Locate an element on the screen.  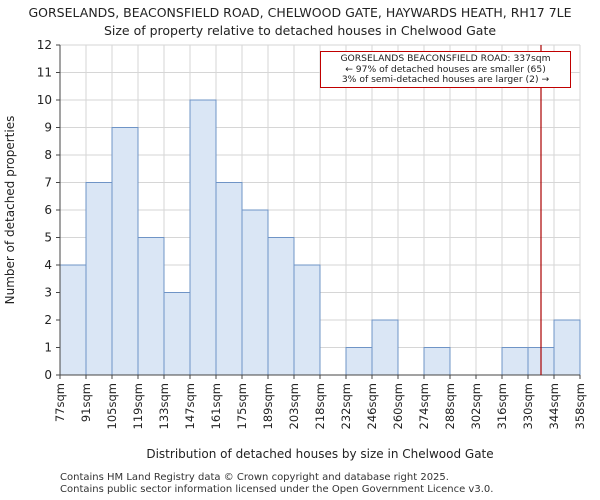
x-tick-label: 232sqm is located at coordinates (346, 406).